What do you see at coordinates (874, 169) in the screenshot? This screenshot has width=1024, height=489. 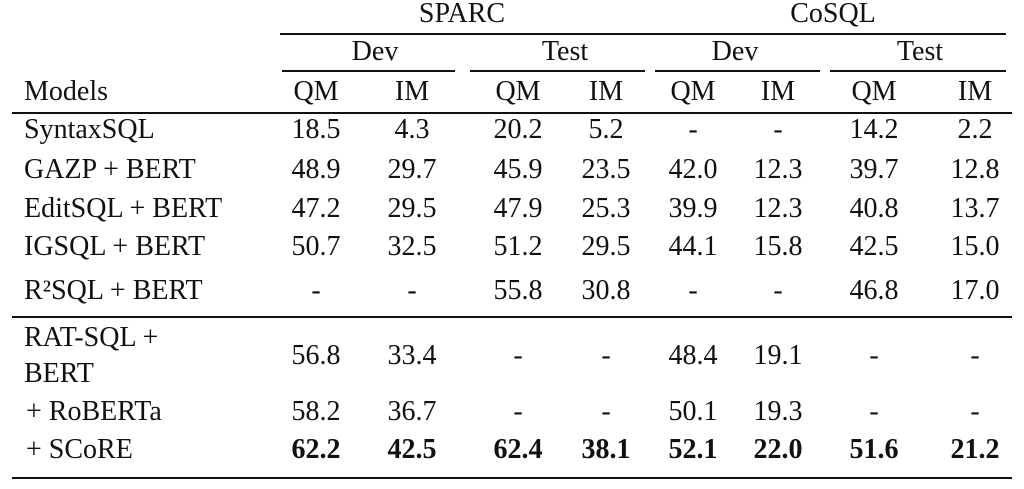 I see `cell: 39.7` at bounding box center [874, 169].